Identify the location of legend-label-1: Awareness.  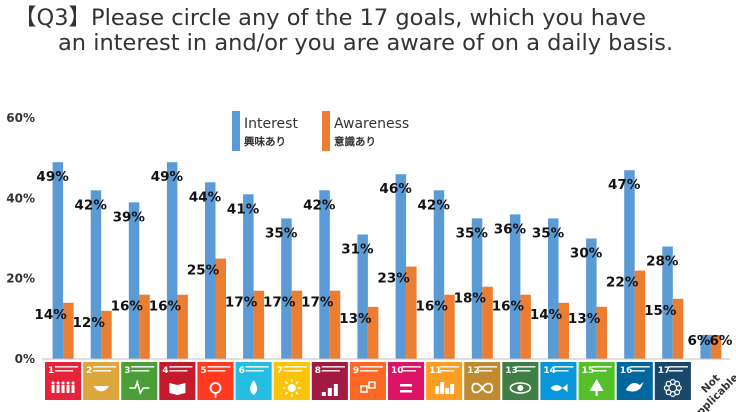
(371, 124).